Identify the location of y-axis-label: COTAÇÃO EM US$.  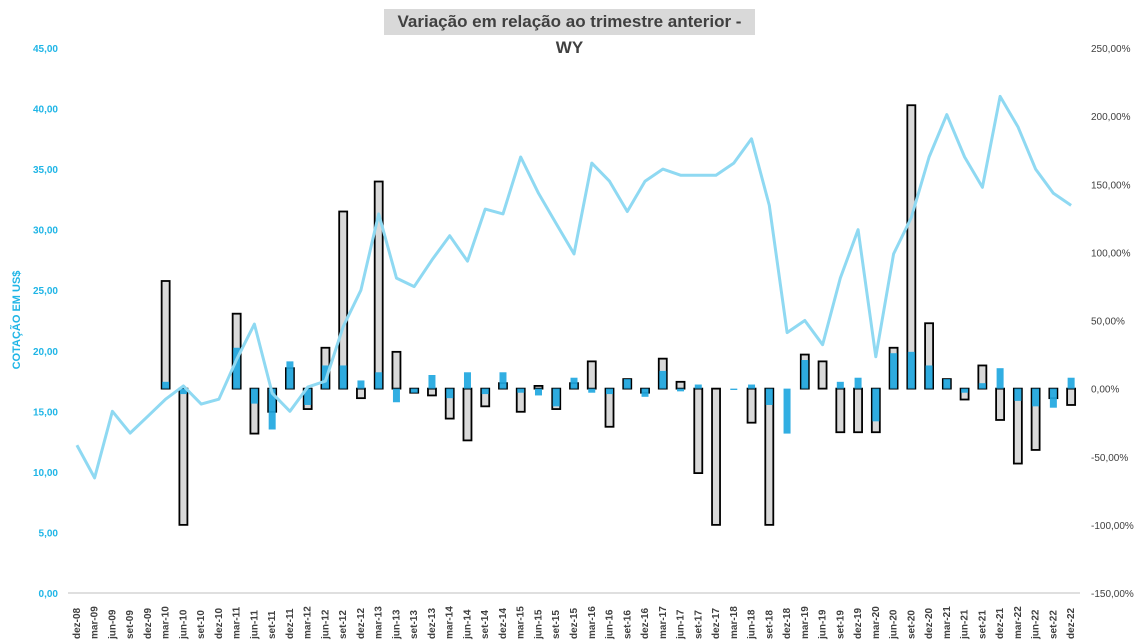
(16, 320).